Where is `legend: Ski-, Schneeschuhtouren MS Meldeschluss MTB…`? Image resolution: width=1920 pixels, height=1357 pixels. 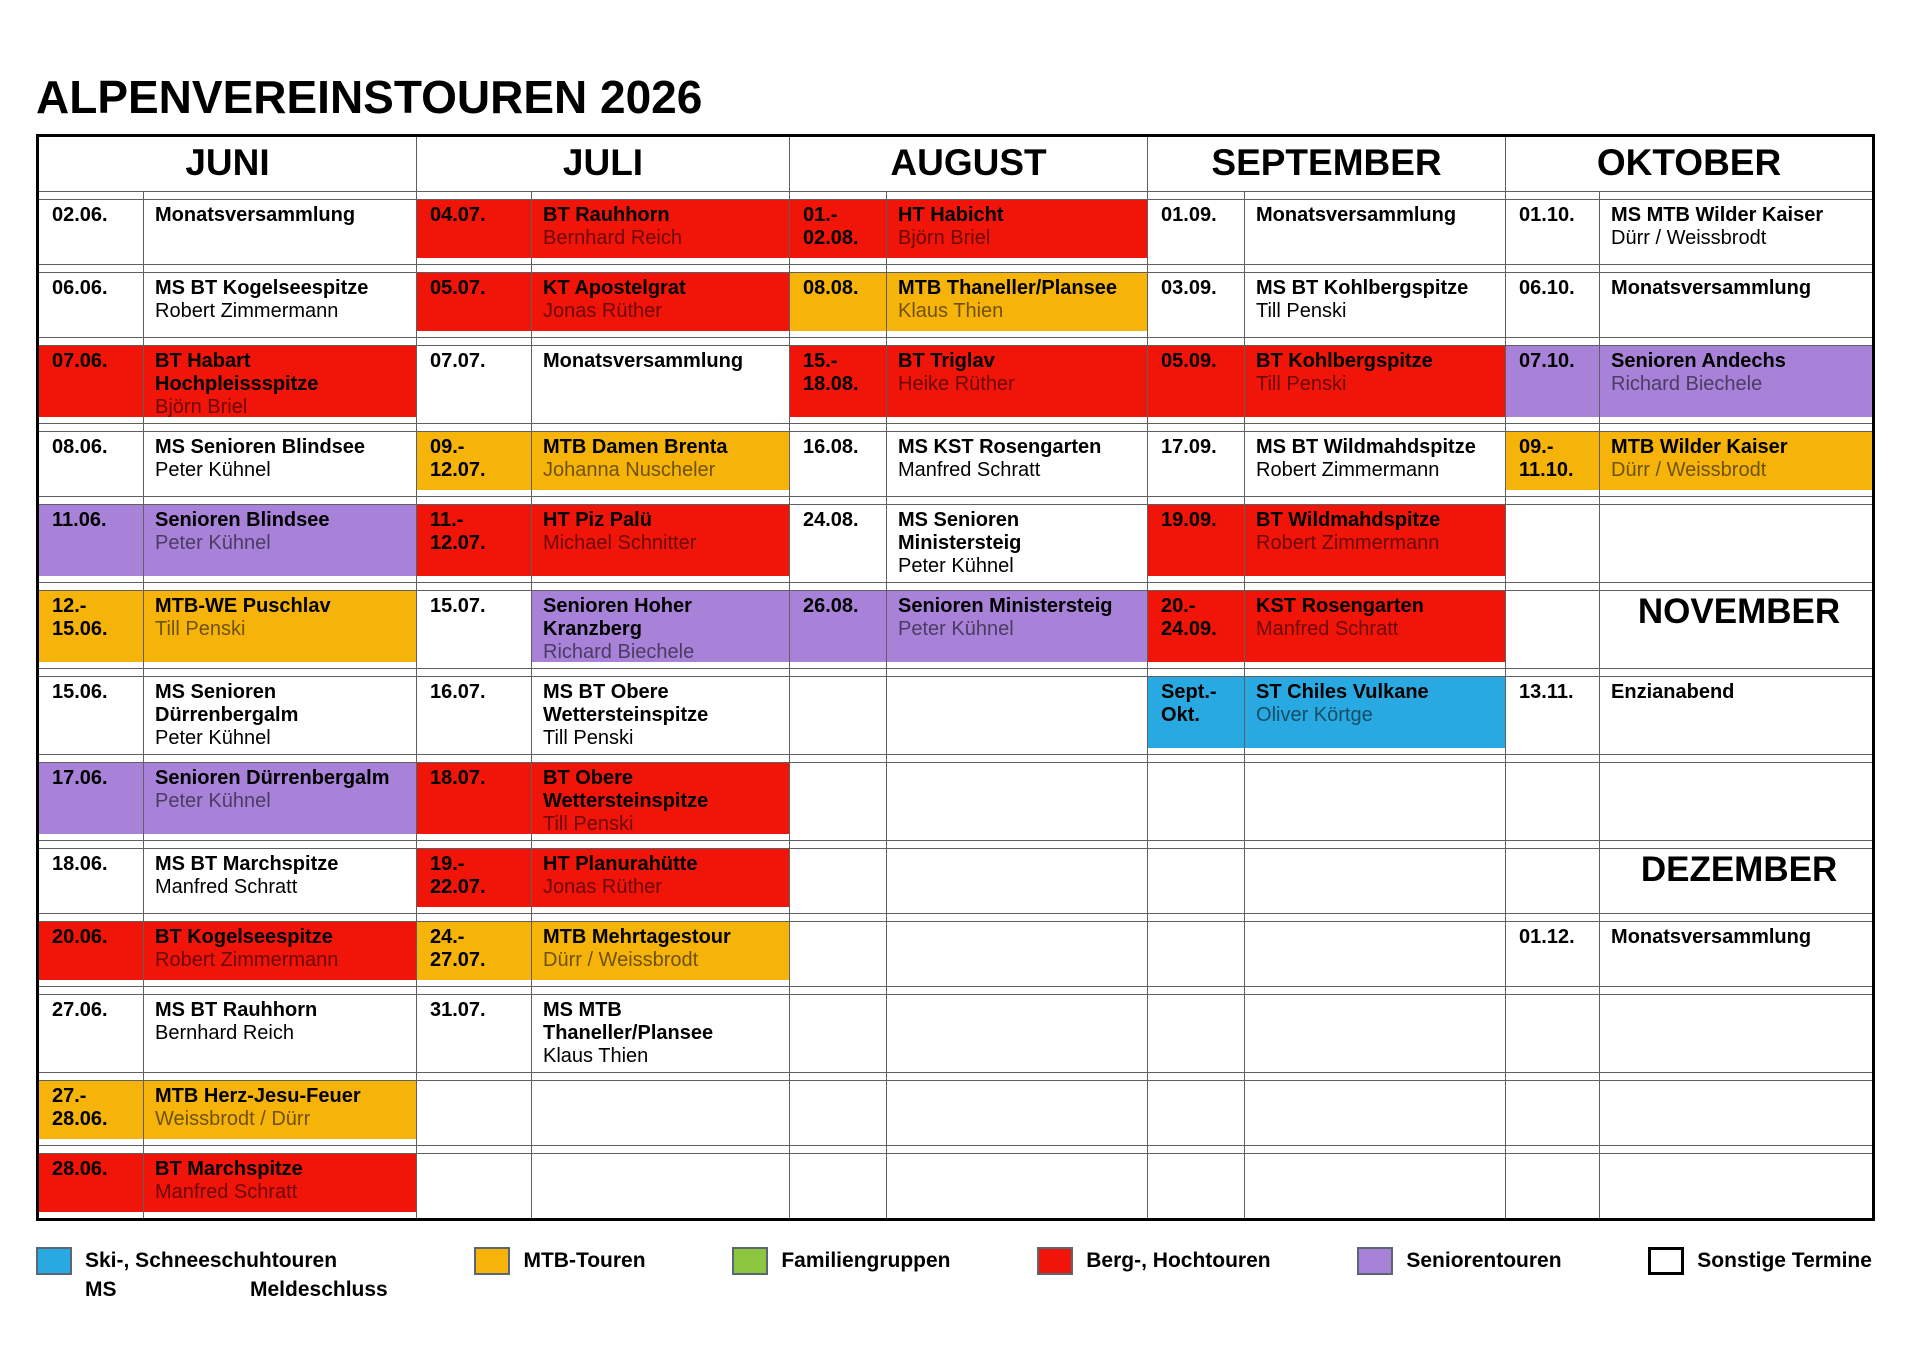
legend: Ski-, Schneeschuhtouren MS Meldeschluss MTB… is located at coordinates (954, 1274).